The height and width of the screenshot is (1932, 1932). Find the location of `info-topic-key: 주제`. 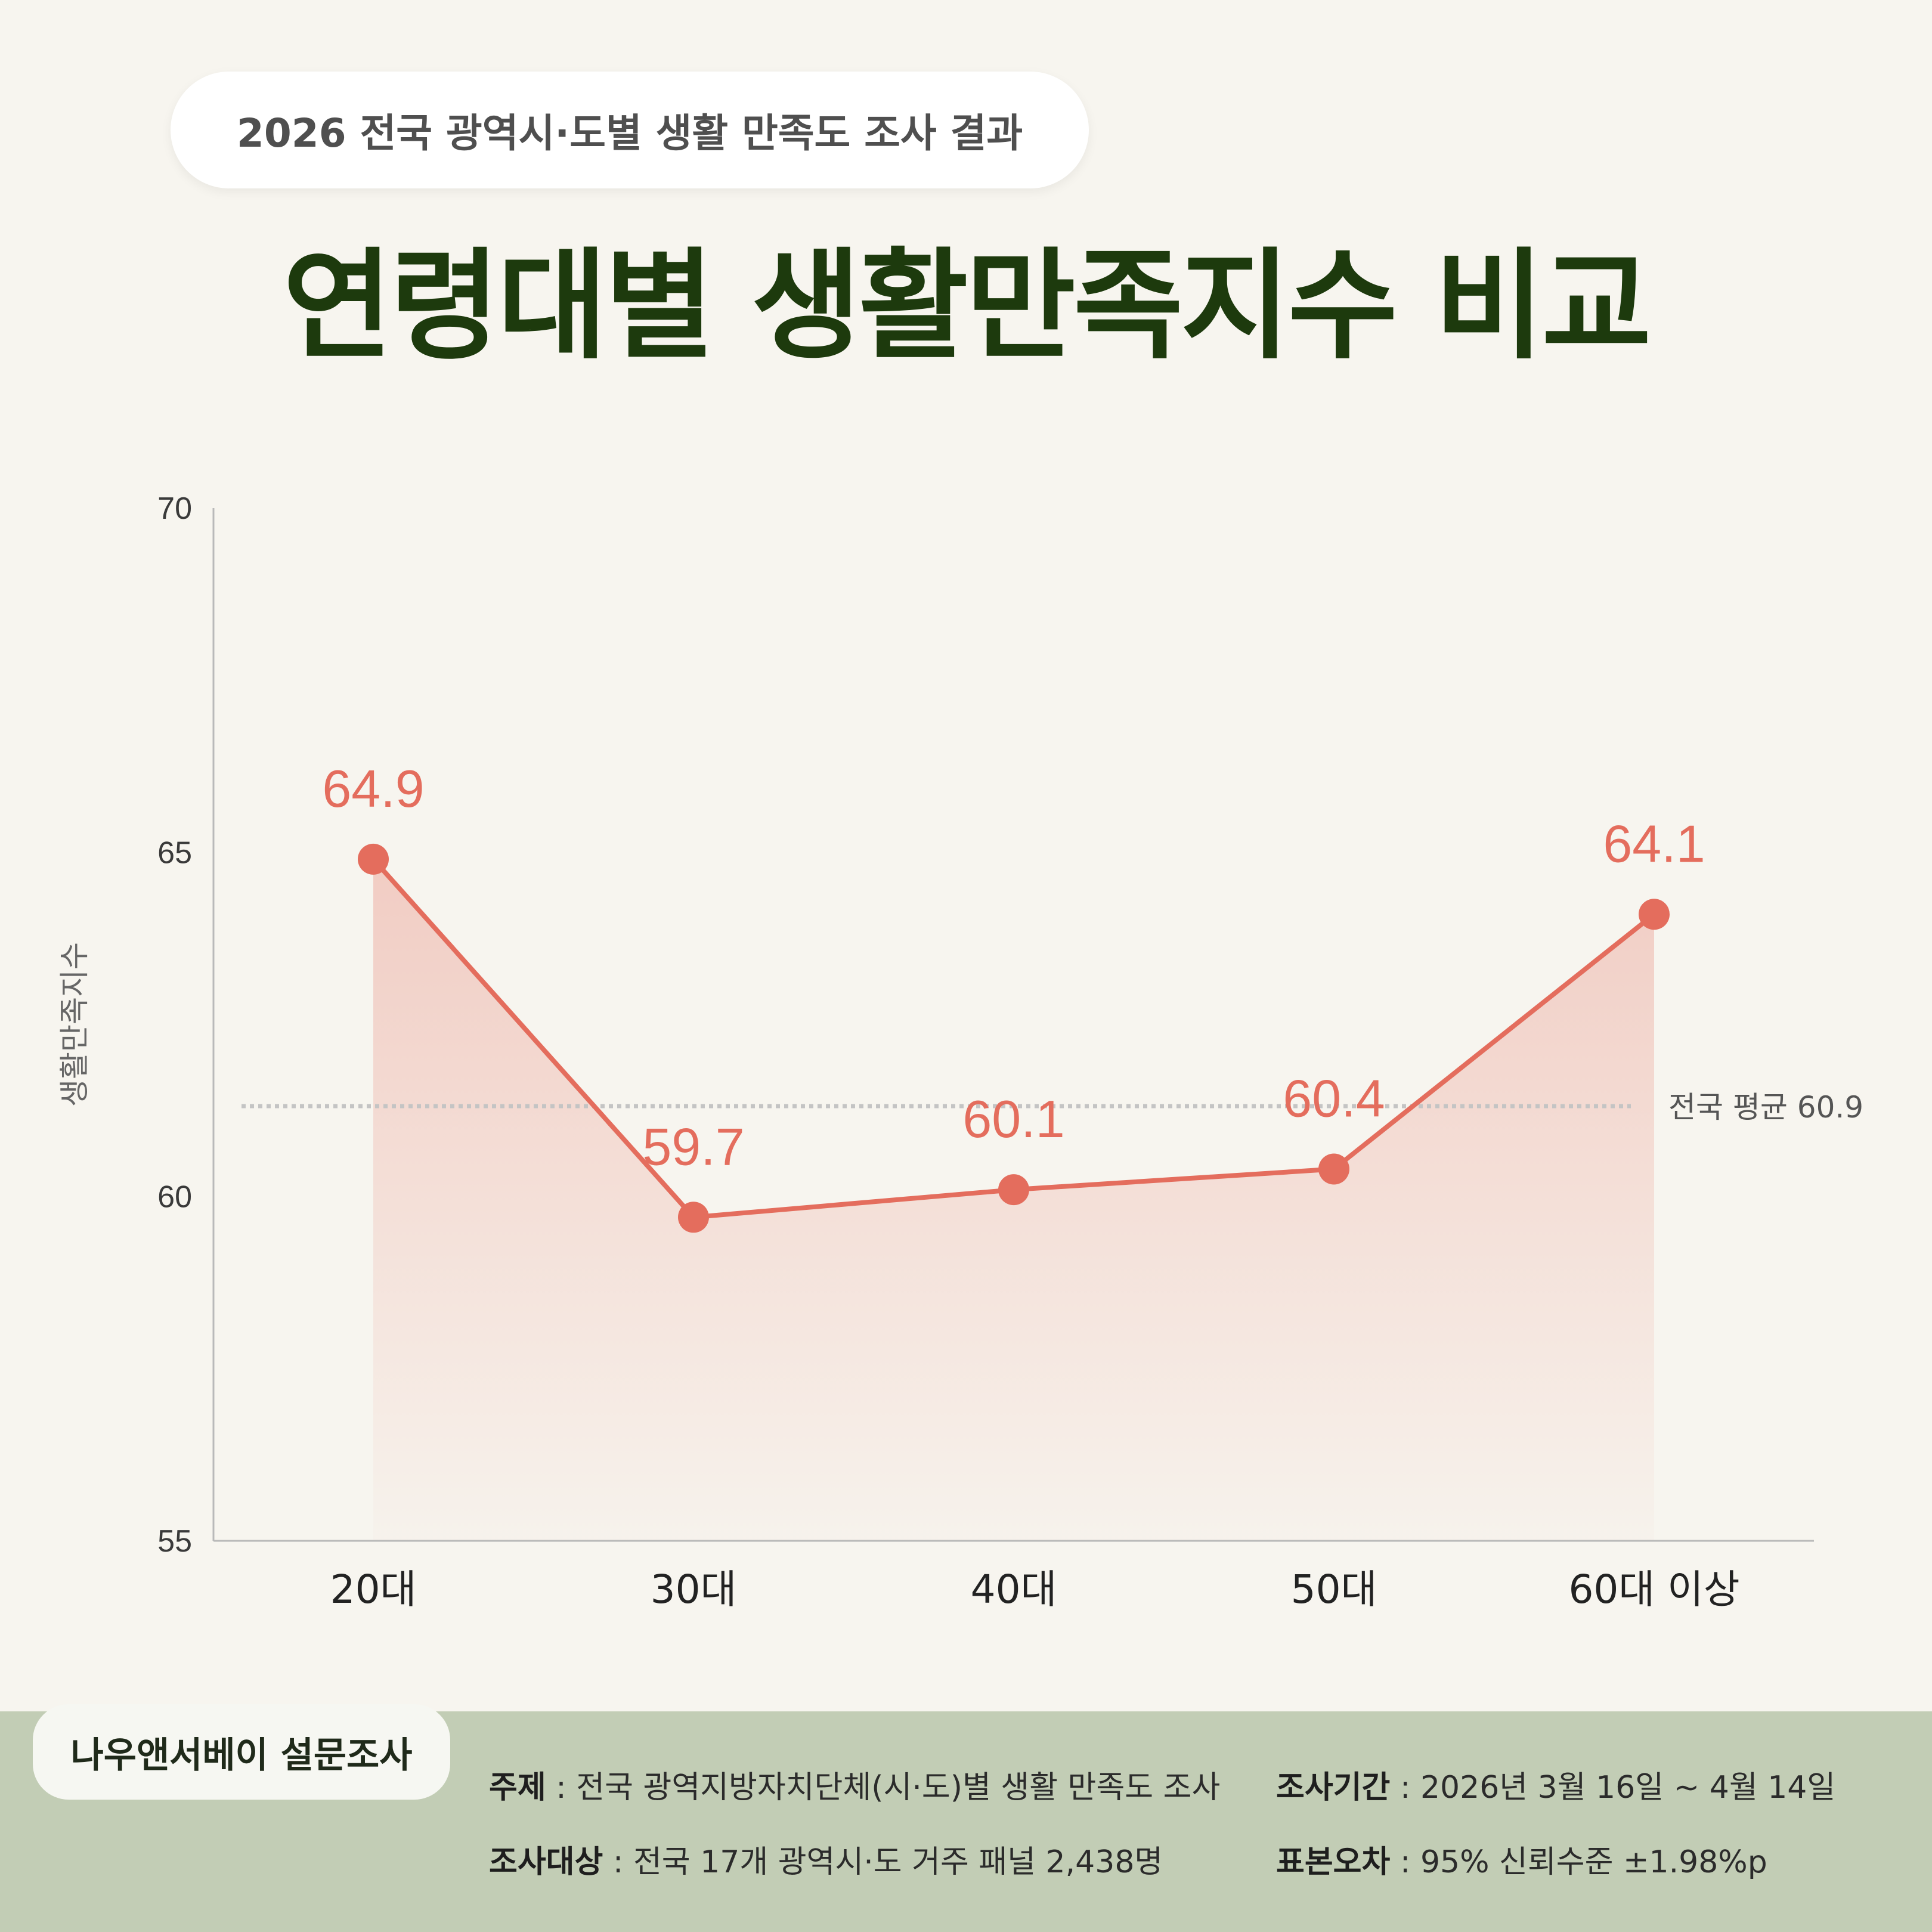

info-topic-key: 주제 is located at coordinates (517, 1788).